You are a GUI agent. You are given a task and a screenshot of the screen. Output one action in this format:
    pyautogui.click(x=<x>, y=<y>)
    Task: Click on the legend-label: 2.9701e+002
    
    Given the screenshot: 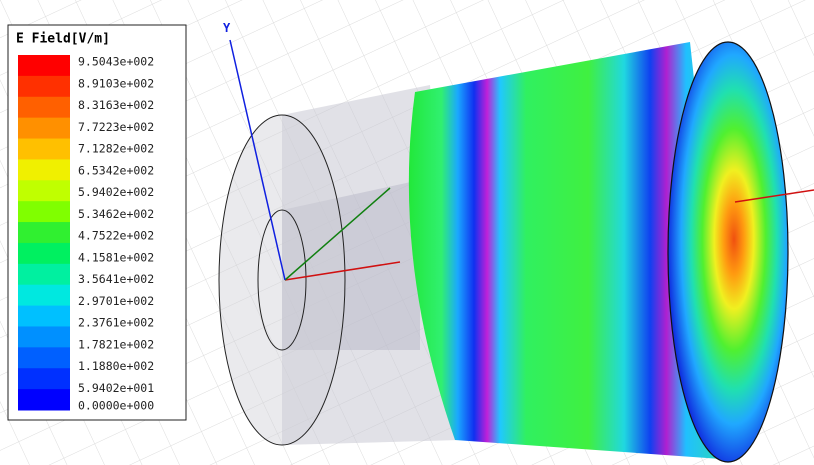 What is the action you would take?
    pyautogui.click(x=116, y=301)
    